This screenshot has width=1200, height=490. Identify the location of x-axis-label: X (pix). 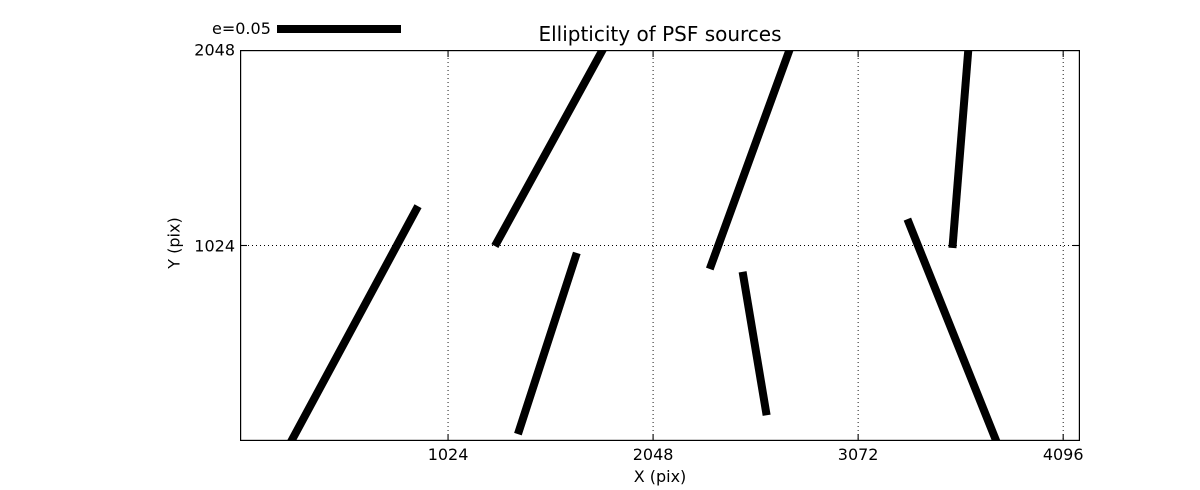
(660, 476).